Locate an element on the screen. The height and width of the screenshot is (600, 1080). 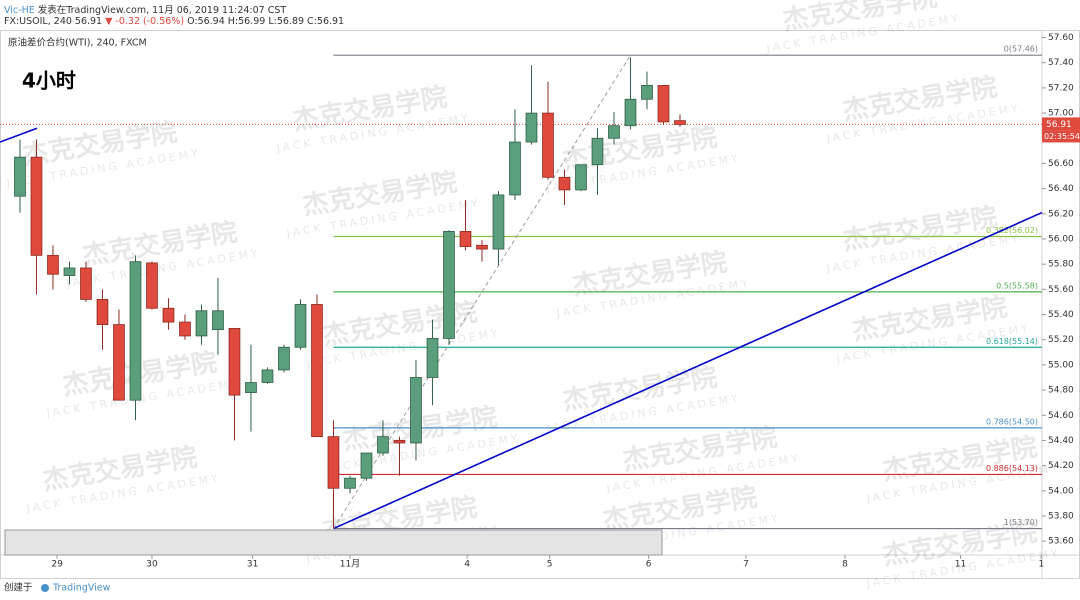
y-tick-label: 55.20 is located at coordinates (1061, 340).